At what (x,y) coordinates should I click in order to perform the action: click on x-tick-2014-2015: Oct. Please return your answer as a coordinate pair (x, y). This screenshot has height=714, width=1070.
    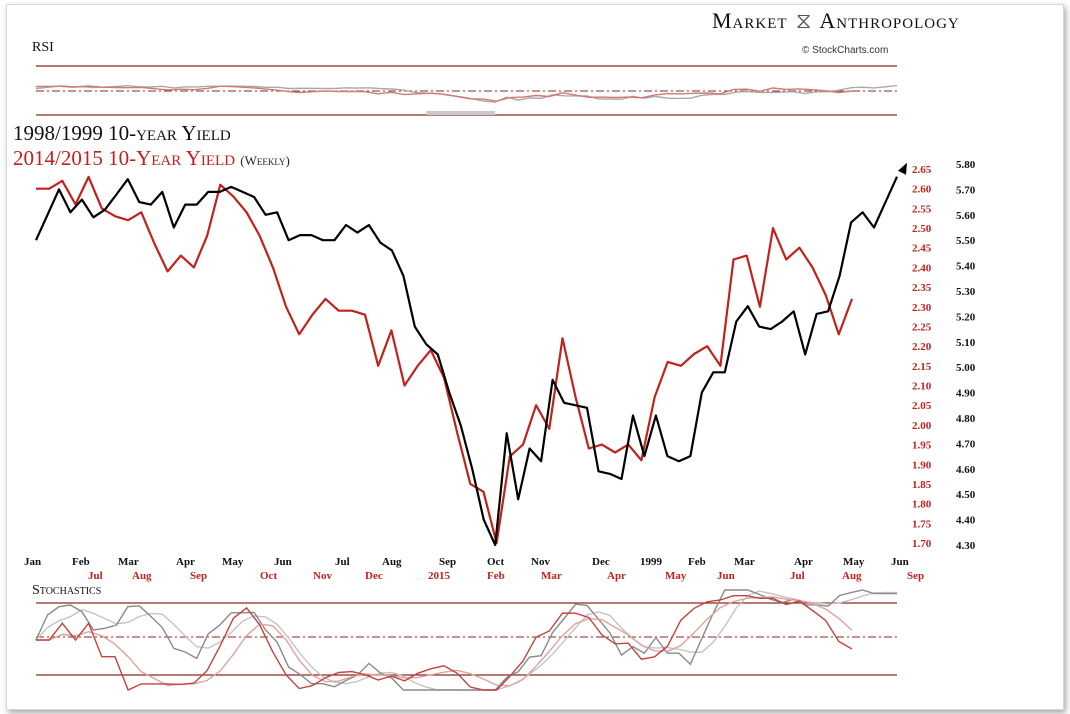
    Looking at the image, I should click on (268, 576).